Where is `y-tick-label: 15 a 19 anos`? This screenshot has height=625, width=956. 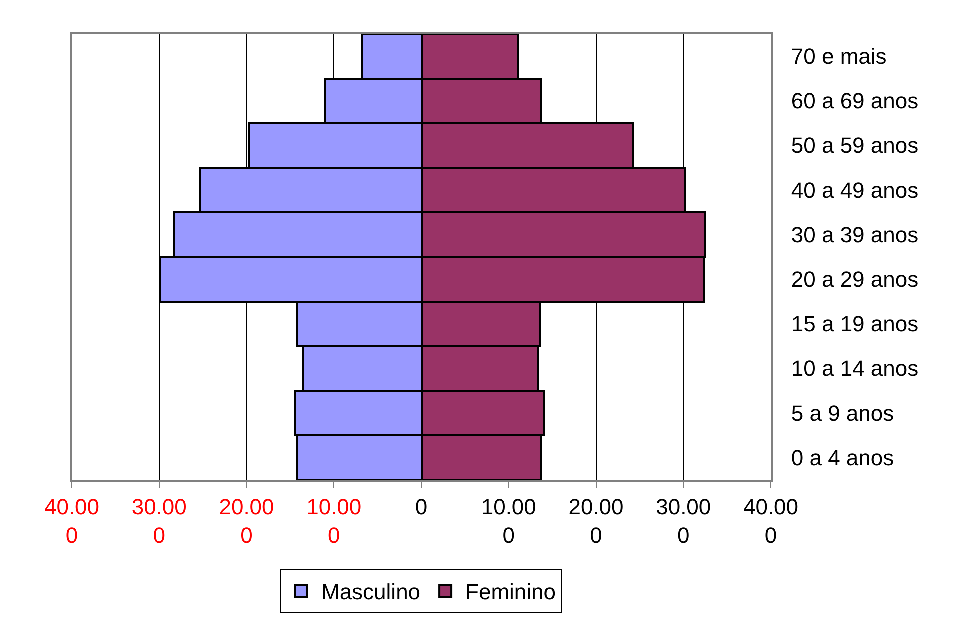
y-tick-label: 15 a 19 anos is located at coordinates (855, 324).